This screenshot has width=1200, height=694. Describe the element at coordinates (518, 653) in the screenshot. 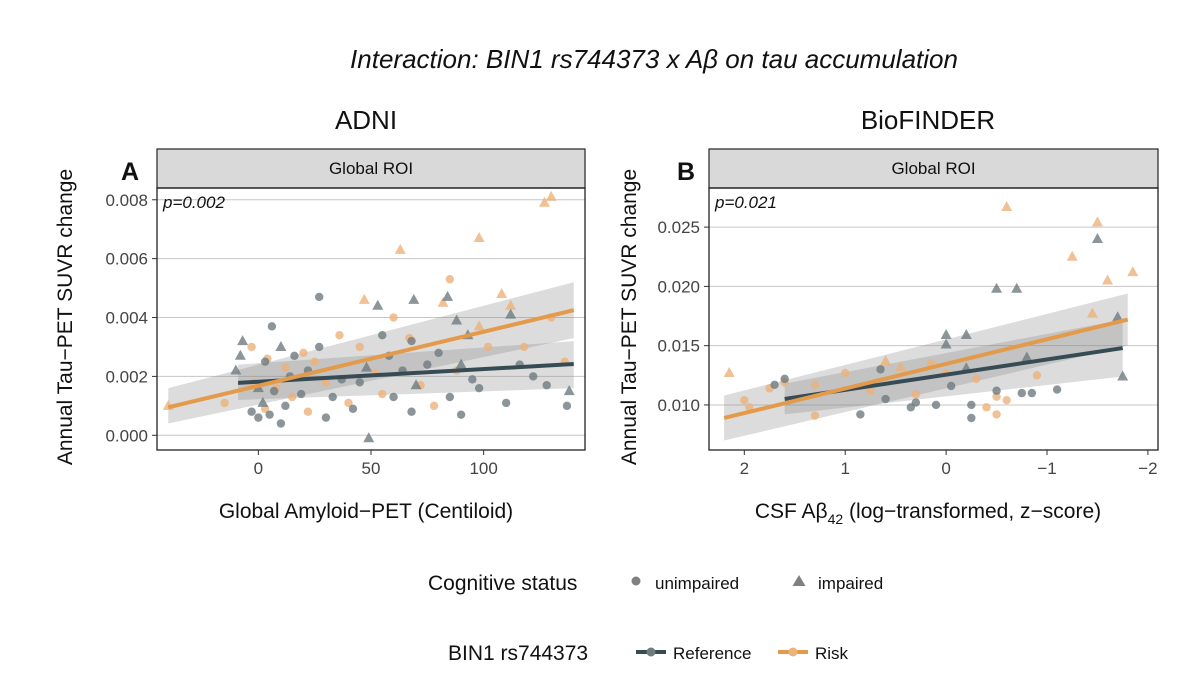

I see `legend-title: BIN1 rs744373` at that location.